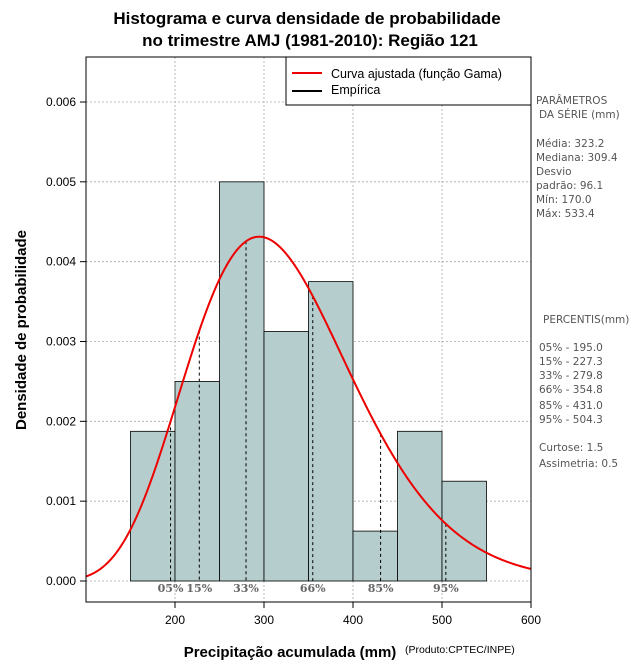 The width and height of the screenshot is (640, 660). I want to click on stat-curtose: Curtose: 1.5, so click(571, 448).